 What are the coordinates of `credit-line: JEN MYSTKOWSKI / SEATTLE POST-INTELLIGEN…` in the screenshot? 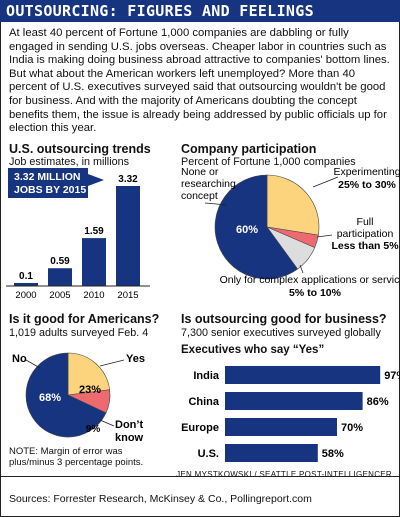 It's located at (284, 474).